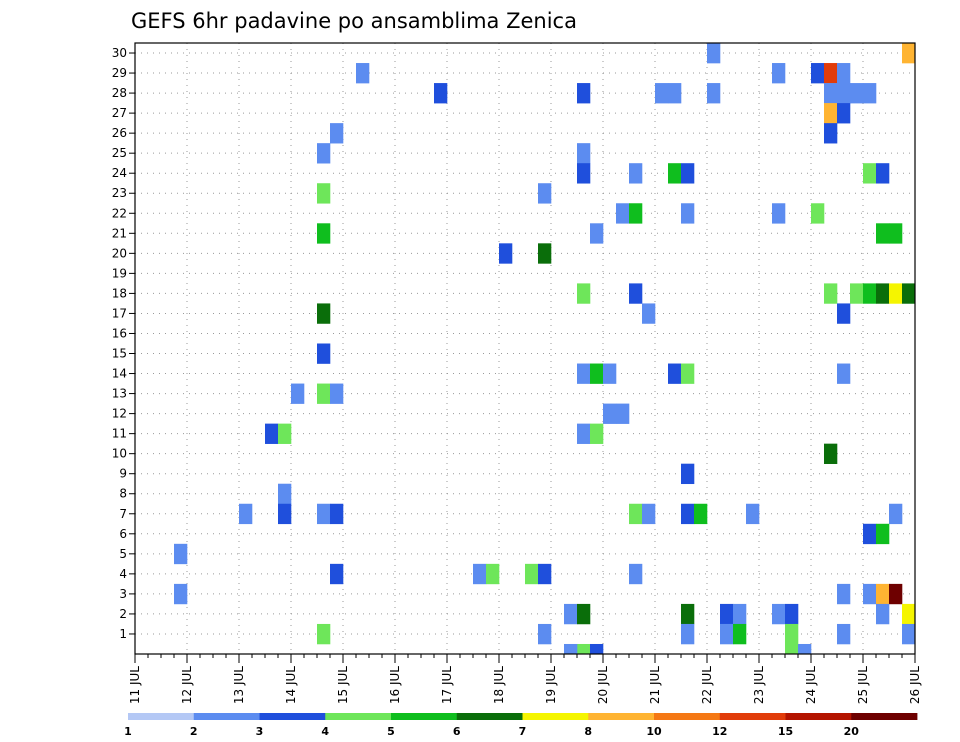 Image resolution: width=960 pixels, height=742 pixels. What do you see at coordinates (119, 333) in the screenshot?
I see `y-tick-label: 16` at bounding box center [119, 333].